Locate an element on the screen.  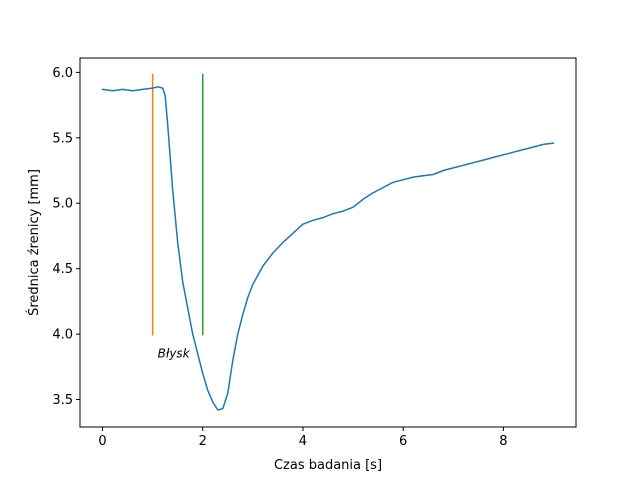
x-tick-label: 8 is located at coordinates (503, 441).